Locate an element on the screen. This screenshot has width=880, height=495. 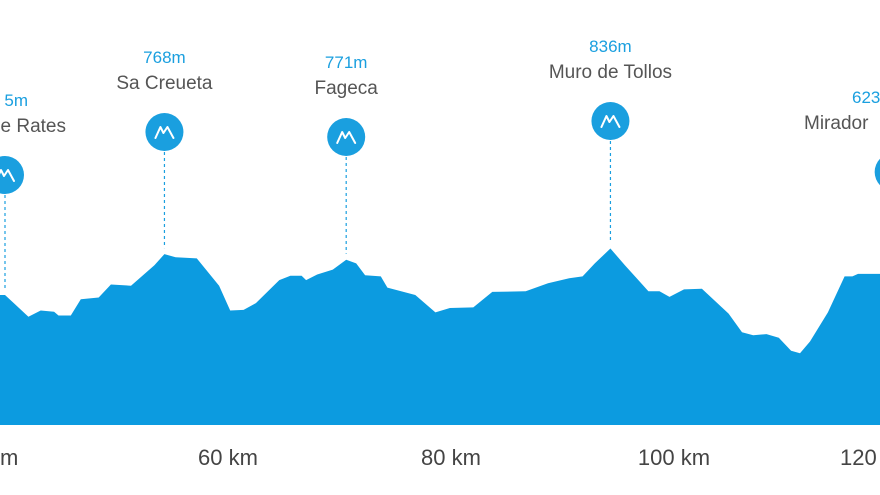
peak-marker: e Rates 5m is located at coordinates (33, 190).